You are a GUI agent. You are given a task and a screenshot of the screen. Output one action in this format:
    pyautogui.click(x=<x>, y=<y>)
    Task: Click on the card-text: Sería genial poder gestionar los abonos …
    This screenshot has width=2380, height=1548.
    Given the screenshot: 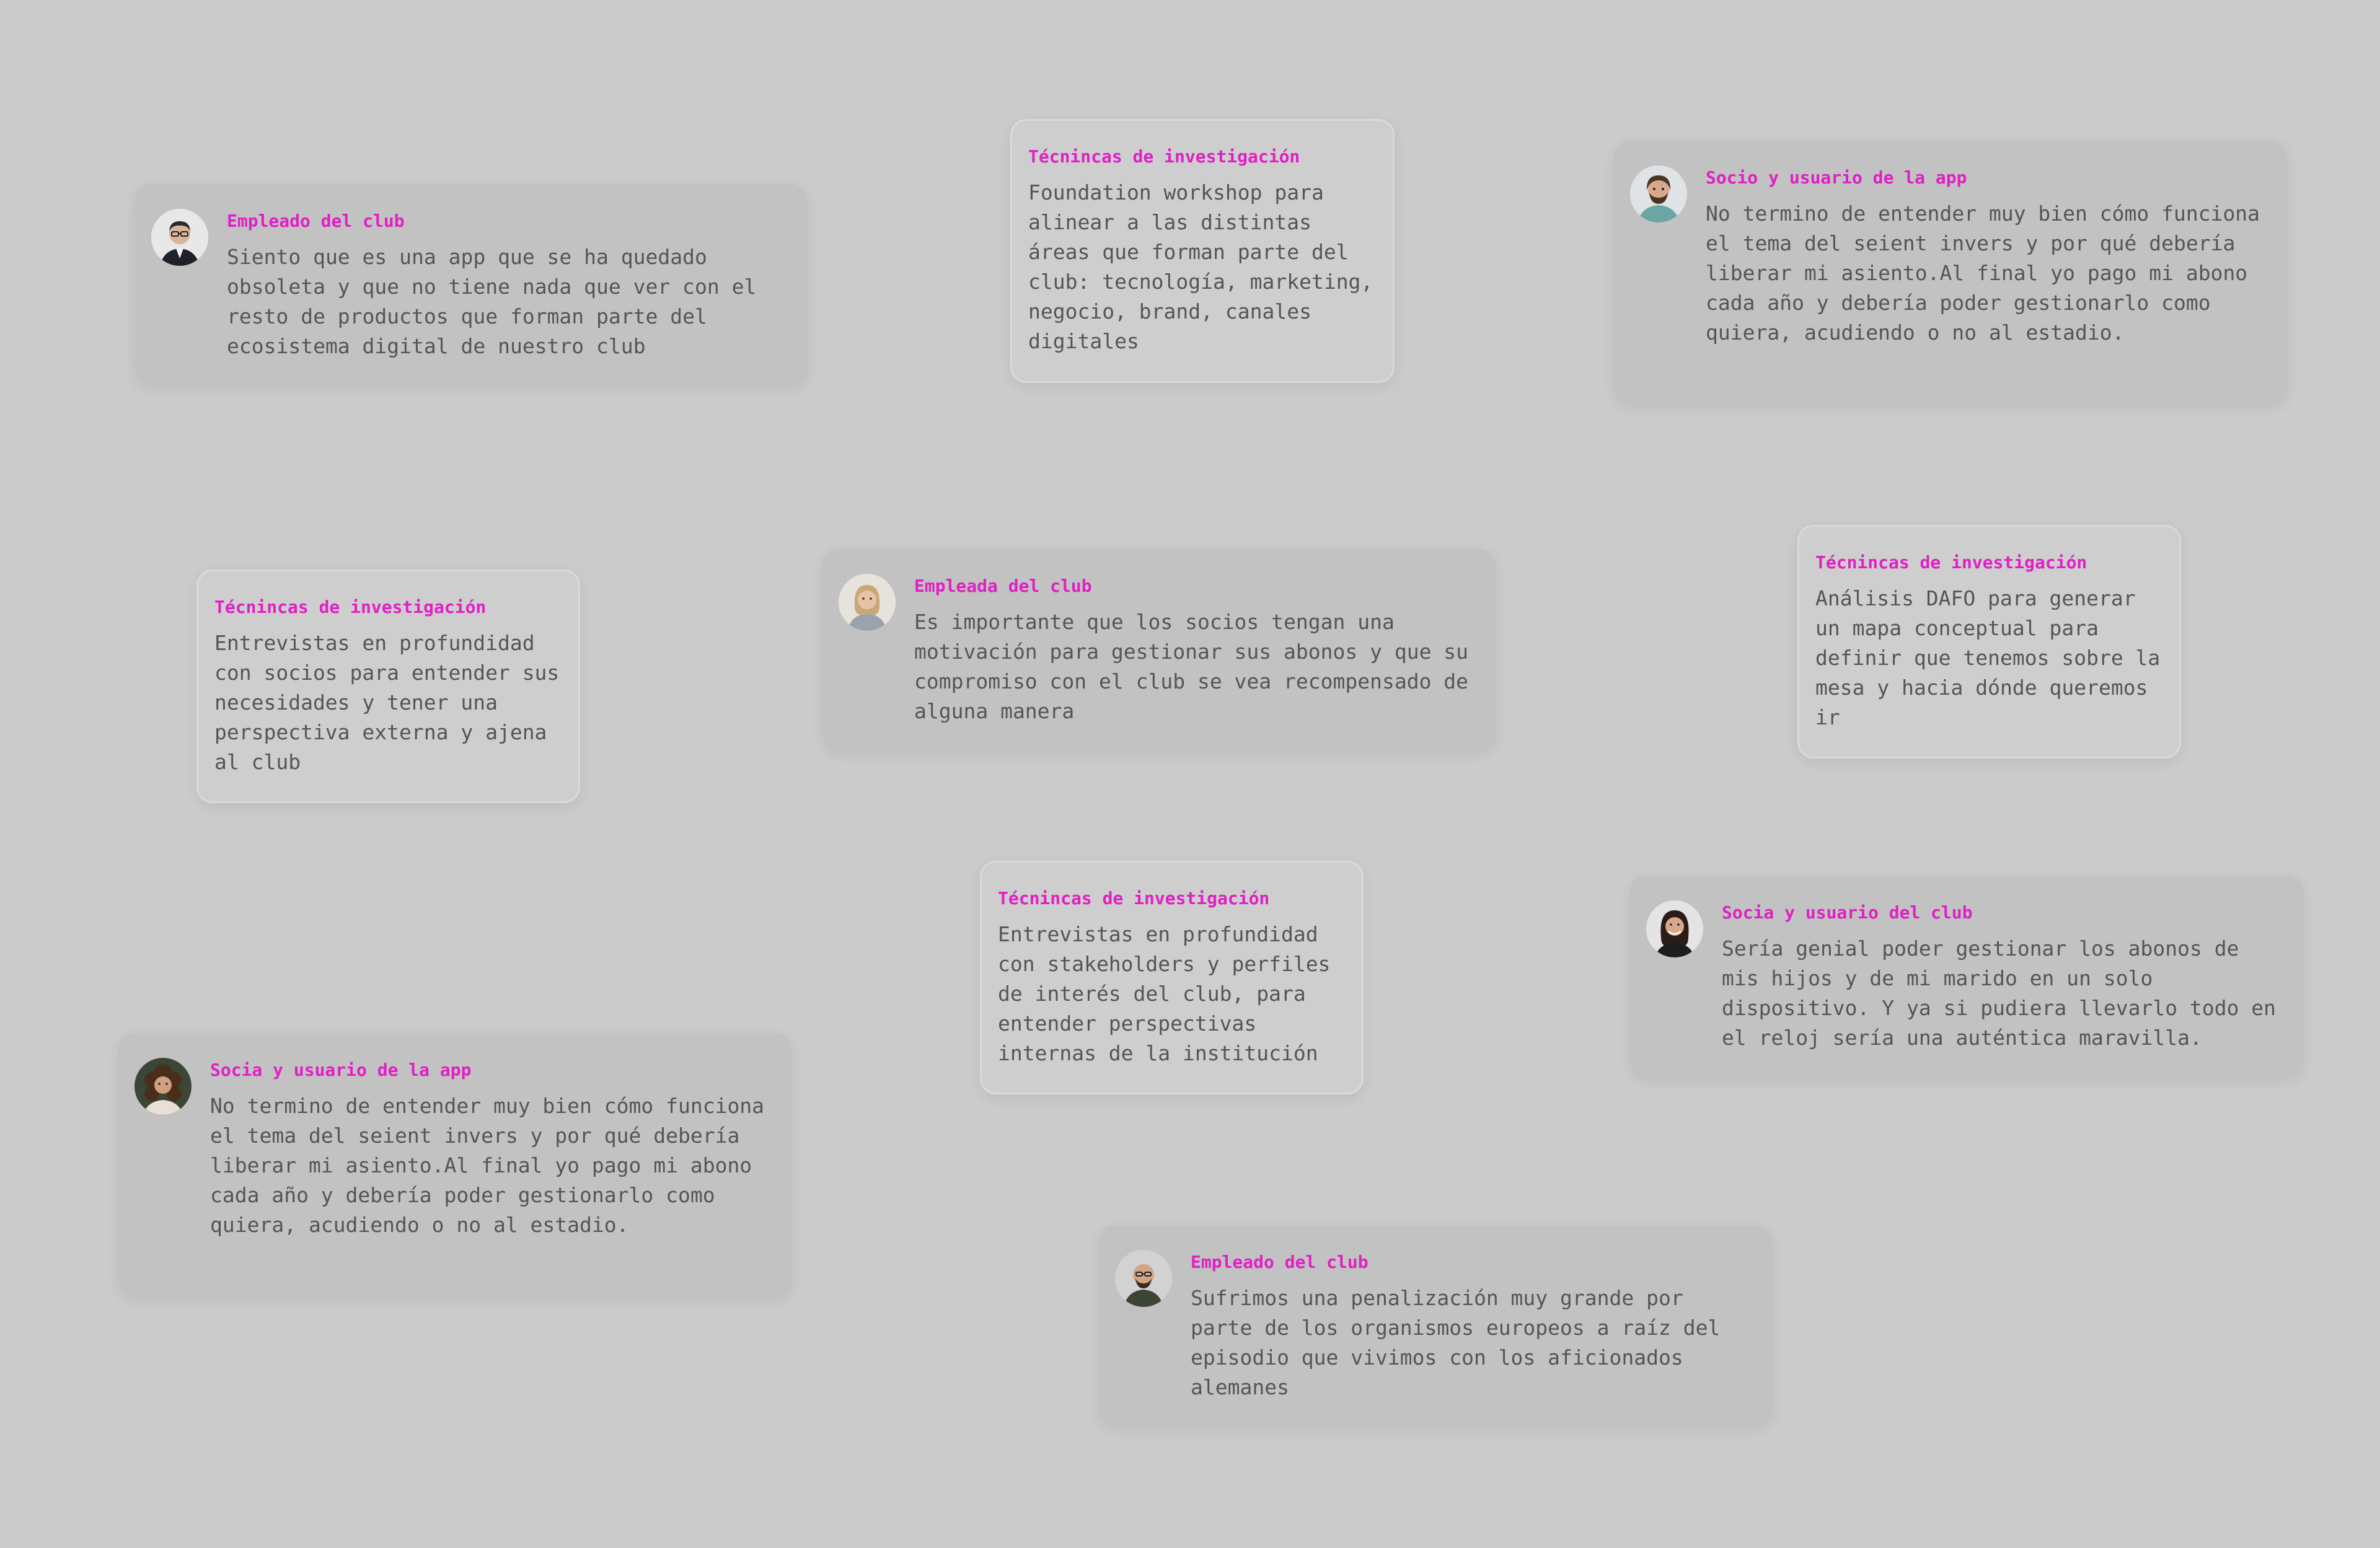 What is the action you would take?
    pyautogui.click(x=1999, y=993)
    